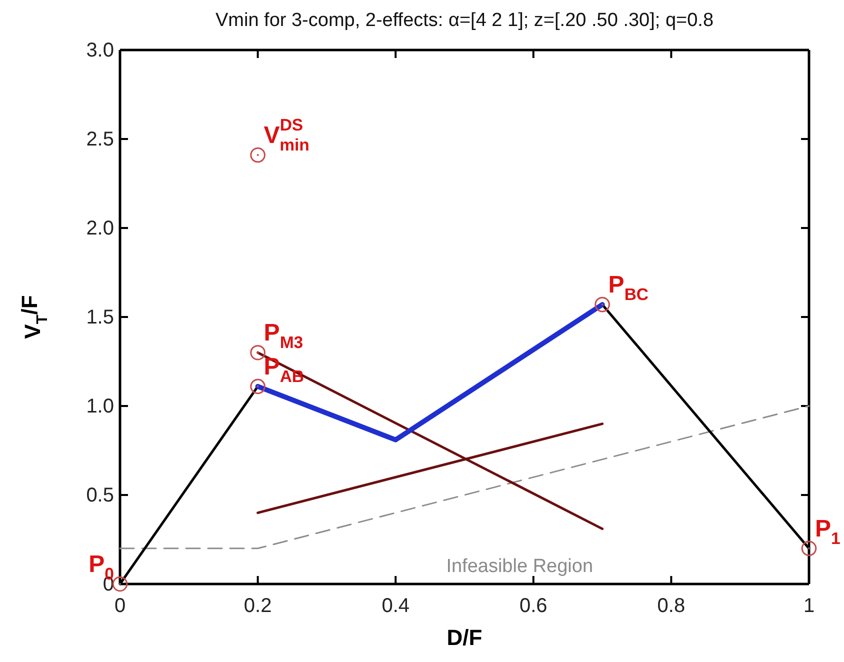 This screenshot has height=662, width=844. Describe the element at coordinates (464, 20) in the screenshot. I see `chart-title: Vmin for 3-comp, 2-effects: α=[4 2 1]; z=[.20 .50 .30]; q=0.8` at that location.